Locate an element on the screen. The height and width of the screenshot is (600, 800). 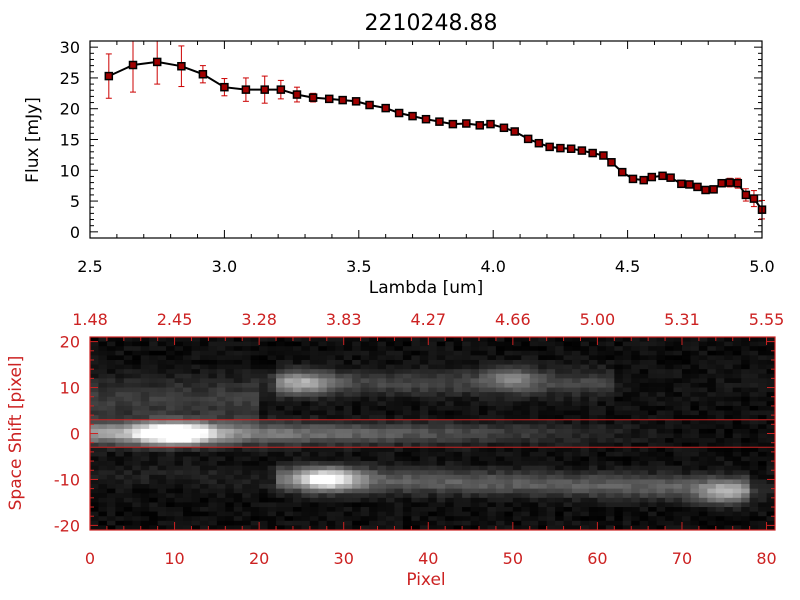
heatmap-y-tick-label: 10 is located at coordinates (70, 388).